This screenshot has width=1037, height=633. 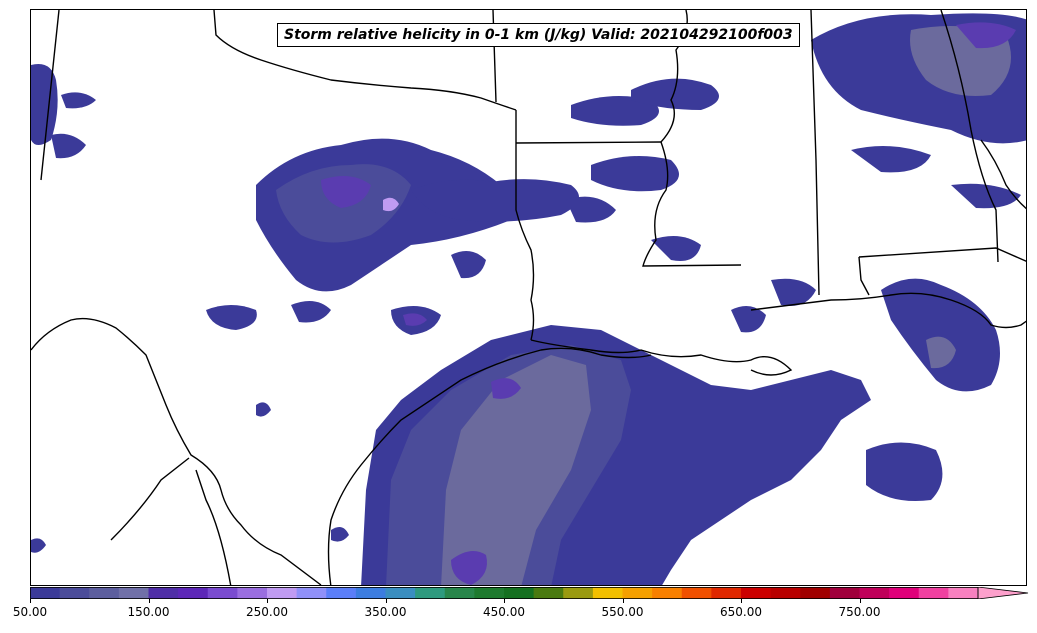 I want to click on border-fl-al-west, so click(x=864, y=276).